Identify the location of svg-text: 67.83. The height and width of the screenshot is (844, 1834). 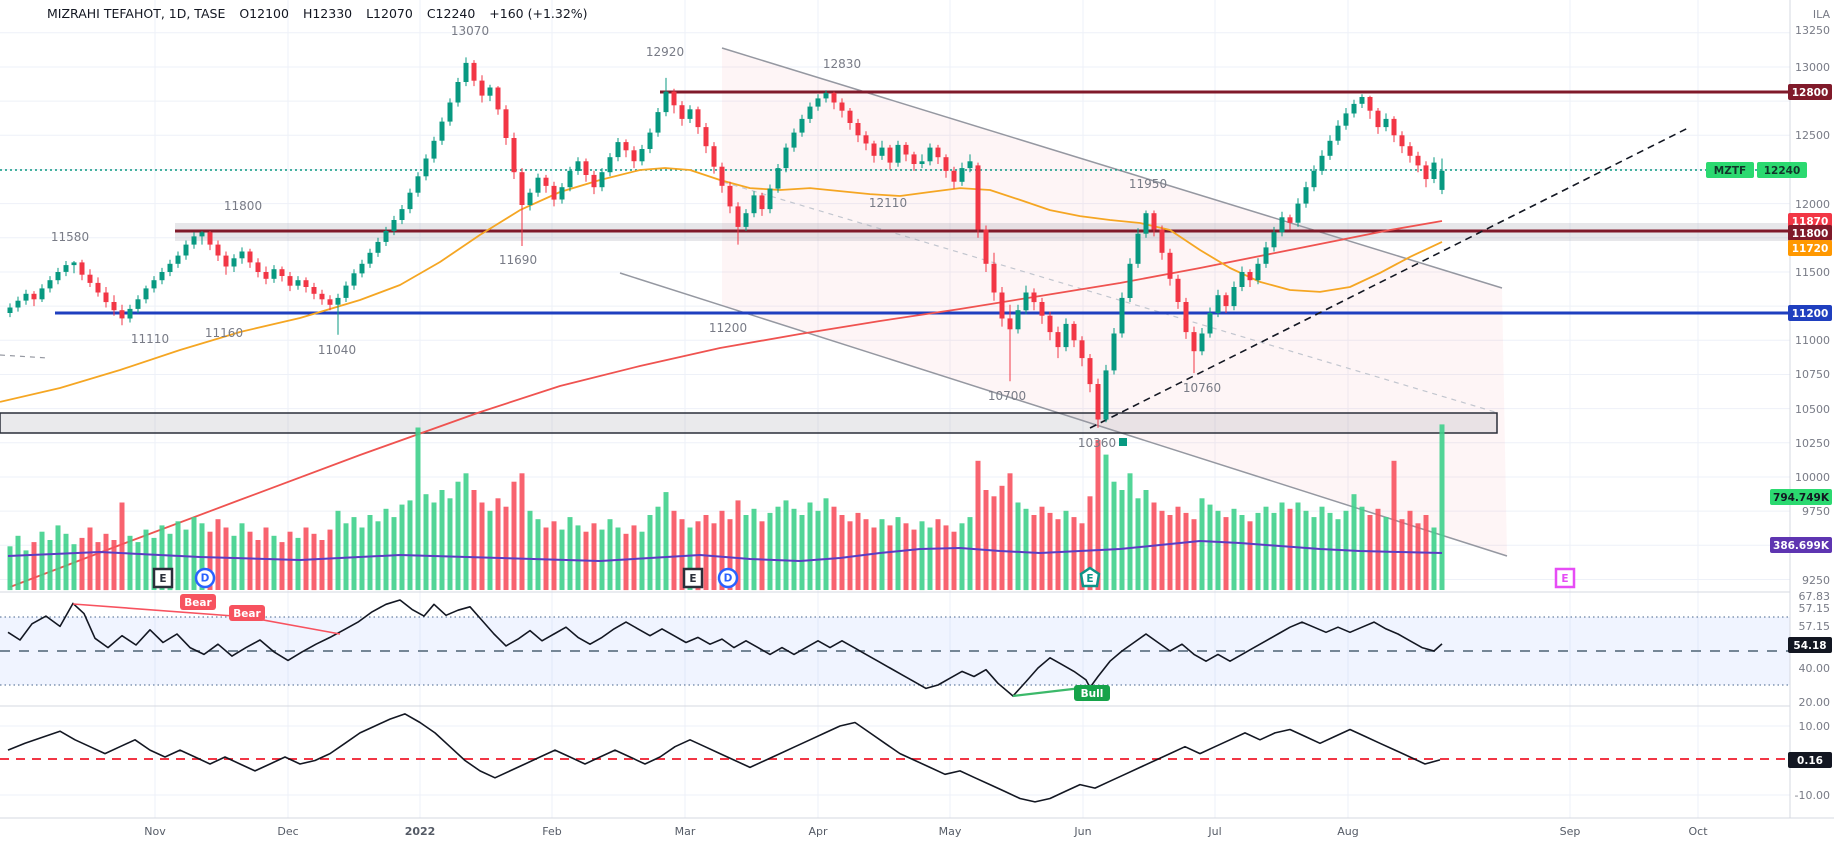
(1815, 596).